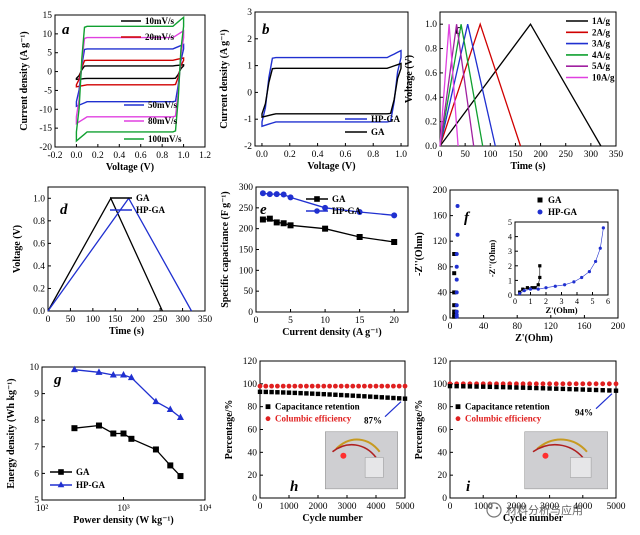  What do you see at coordinates (253, 408) in the screenshot?
I see `y-tick-label: 80` at bounding box center [253, 408].